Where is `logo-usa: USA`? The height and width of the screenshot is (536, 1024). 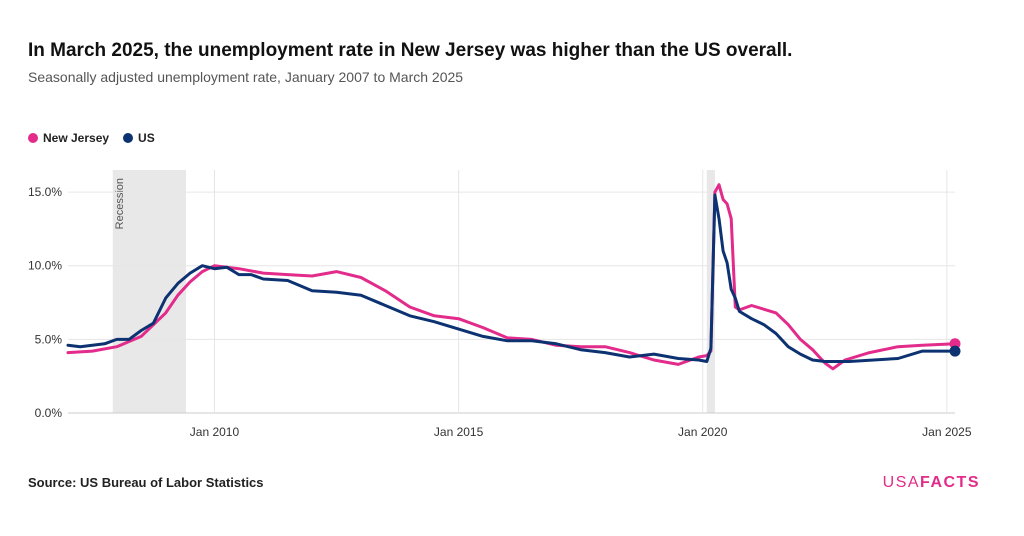
logo-usa: USA is located at coordinates (901, 482).